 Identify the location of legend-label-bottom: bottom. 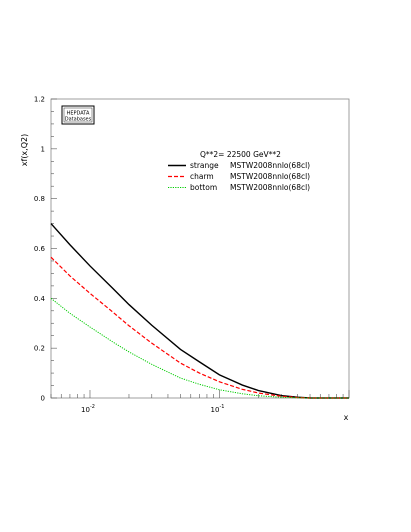
(203, 187).